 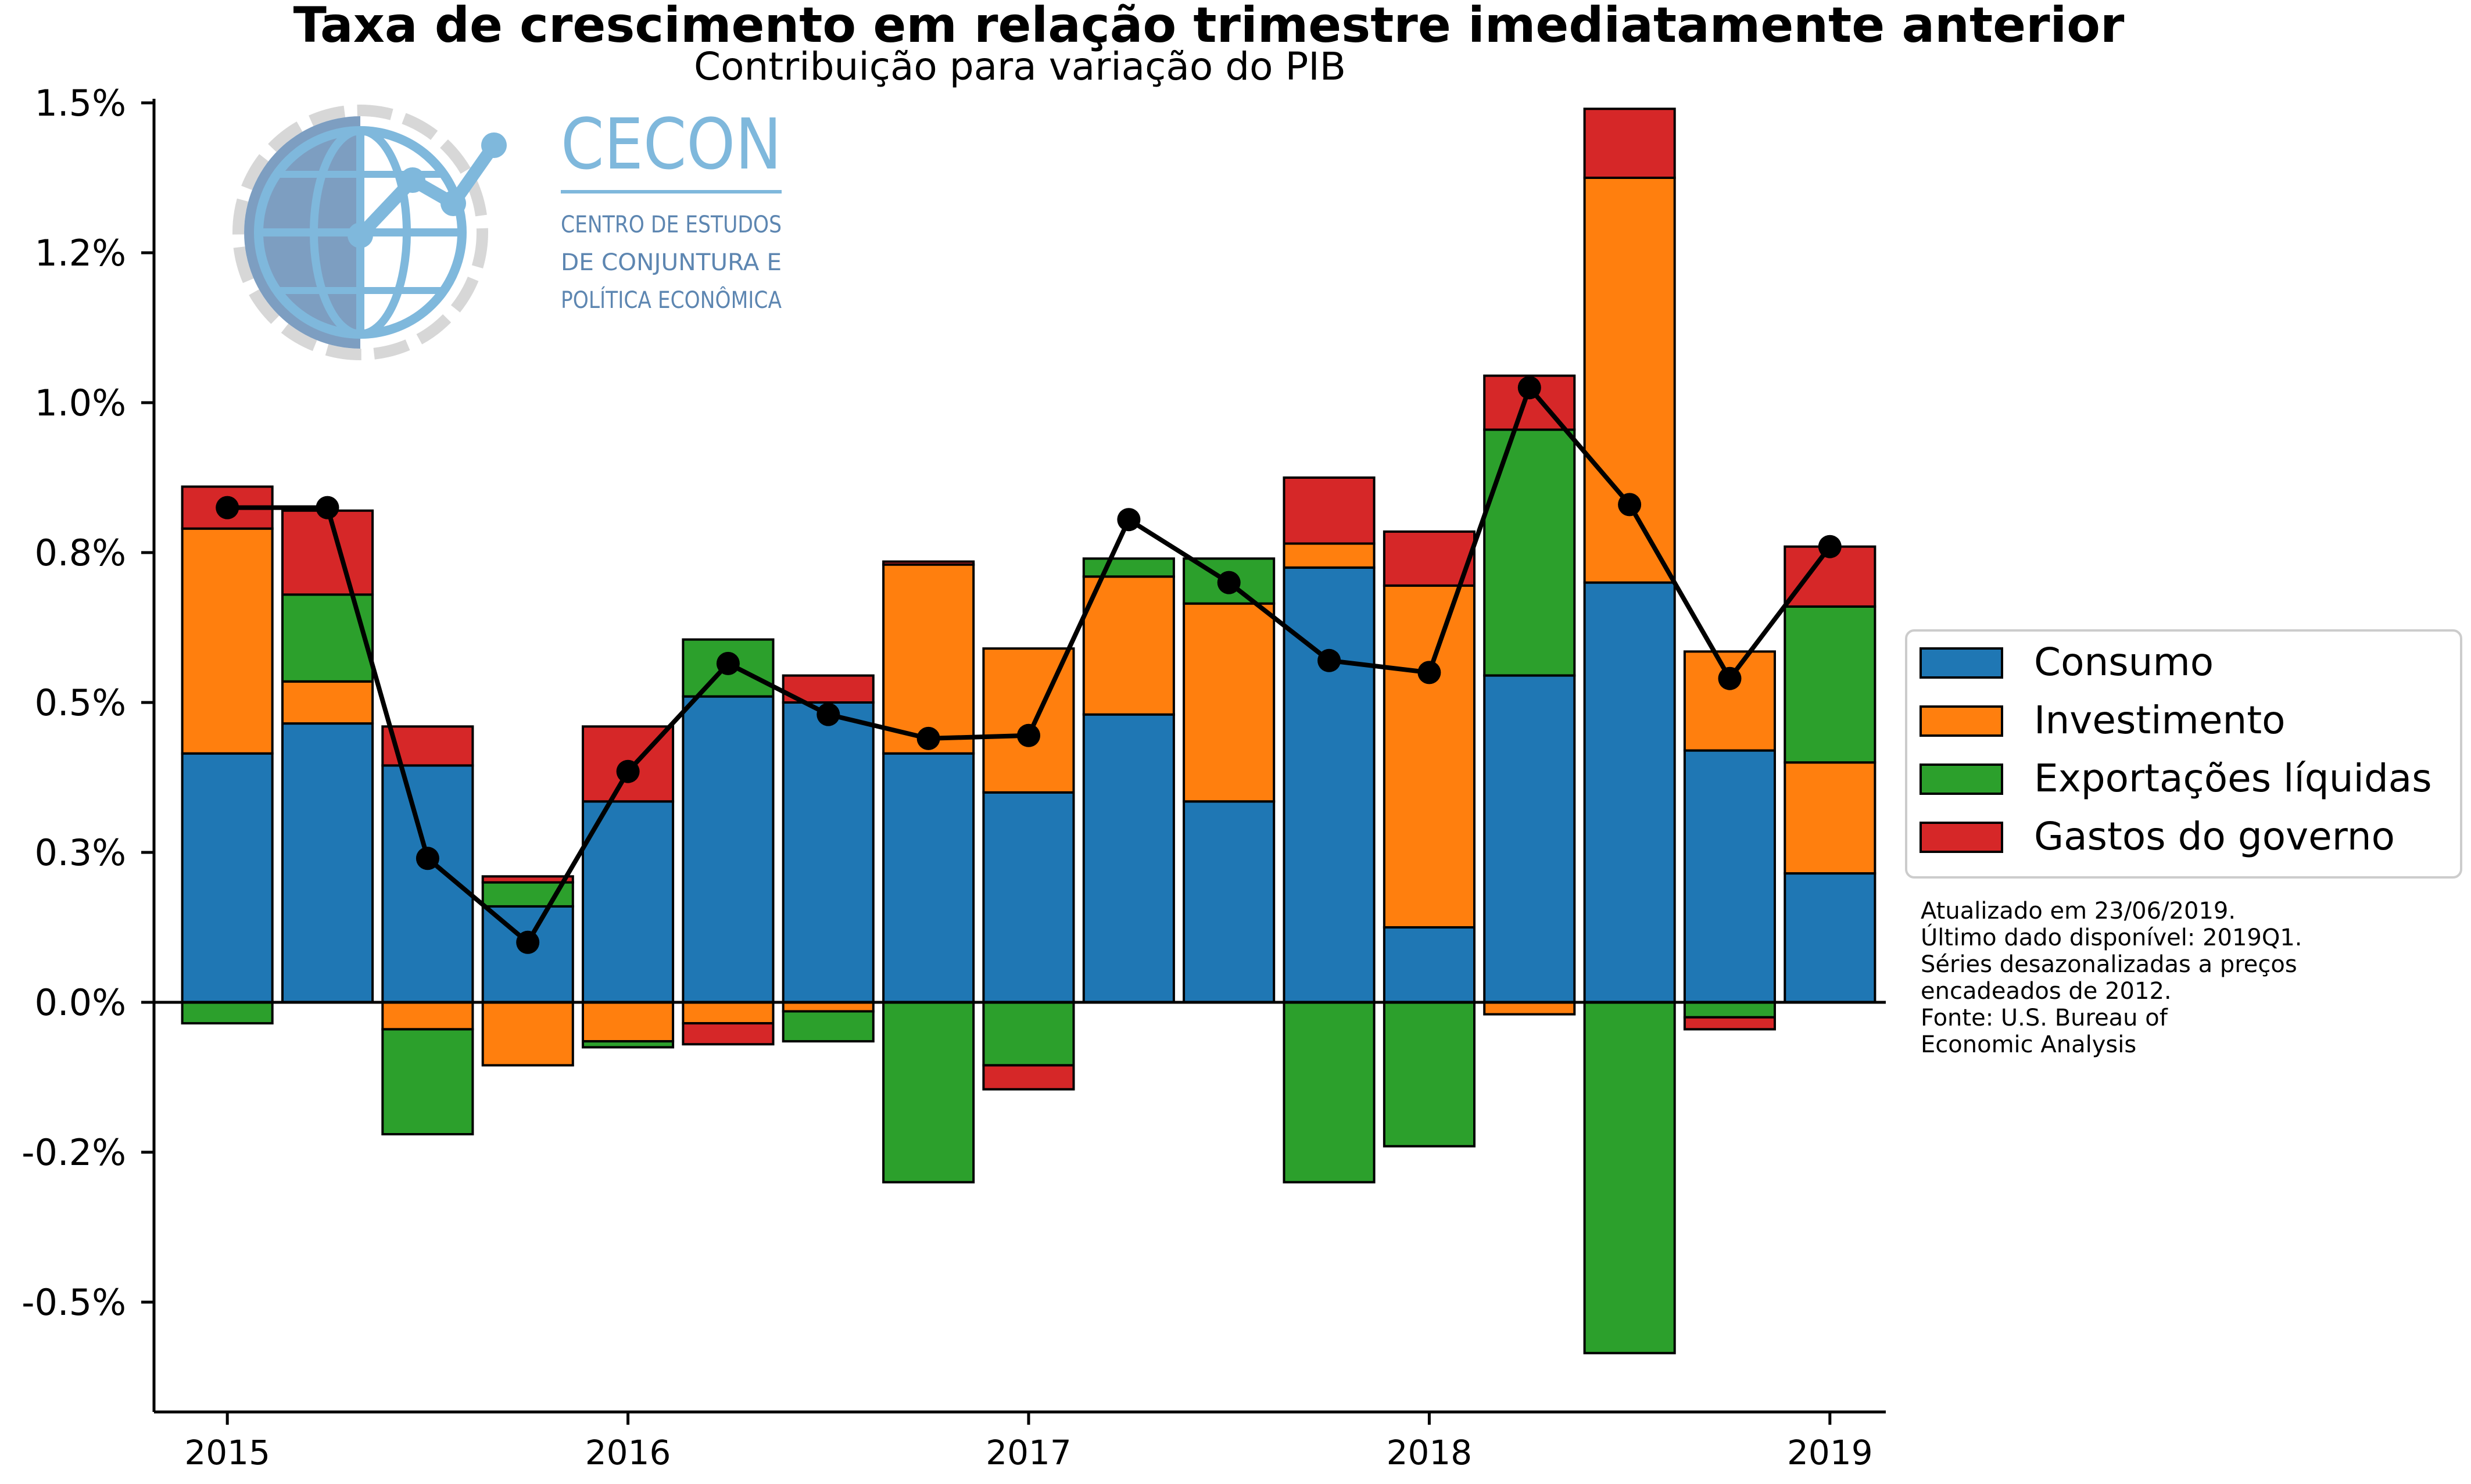 What do you see at coordinates (1028, 1077) in the screenshot?
I see `bar-gastos-do-governo-2017Q1` at bounding box center [1028, 1077].